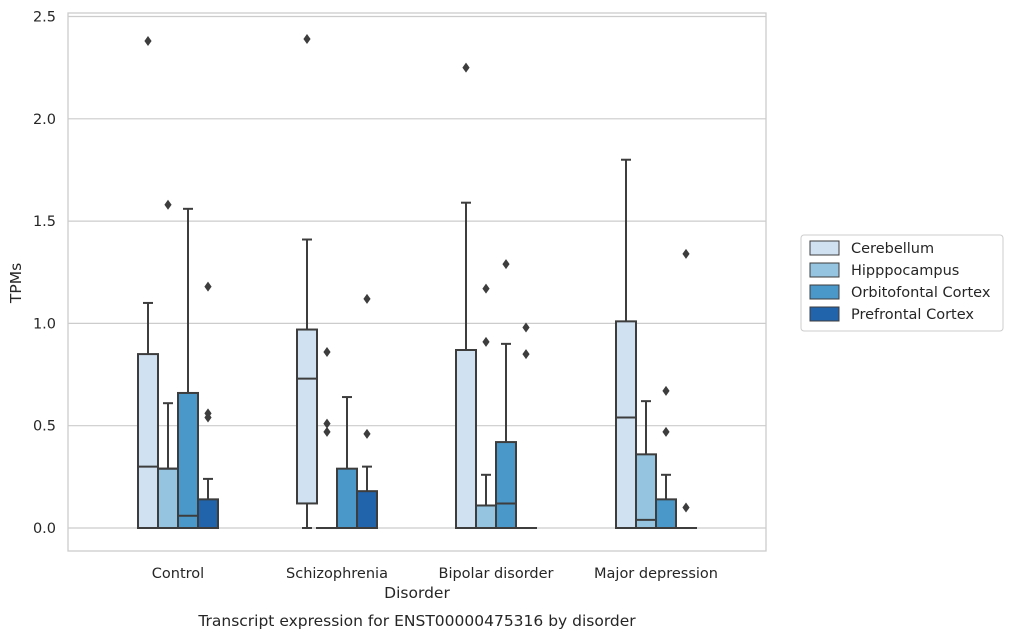 The image size is (1014, 638). Describe the element at coordinates (44, 222) in the screenshot. I see `y-tick-label: 1.5` at that location.